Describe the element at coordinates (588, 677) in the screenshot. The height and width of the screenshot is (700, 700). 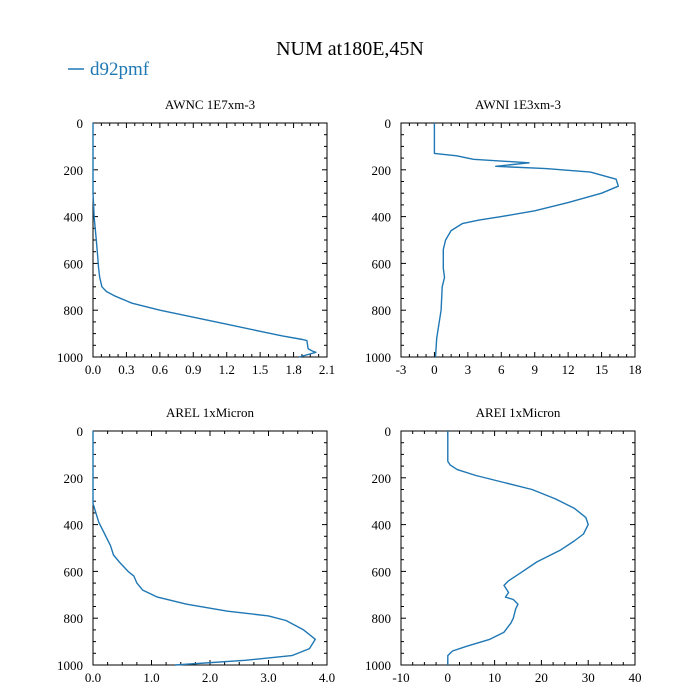
I see `x-tick-label: 30` at that location.